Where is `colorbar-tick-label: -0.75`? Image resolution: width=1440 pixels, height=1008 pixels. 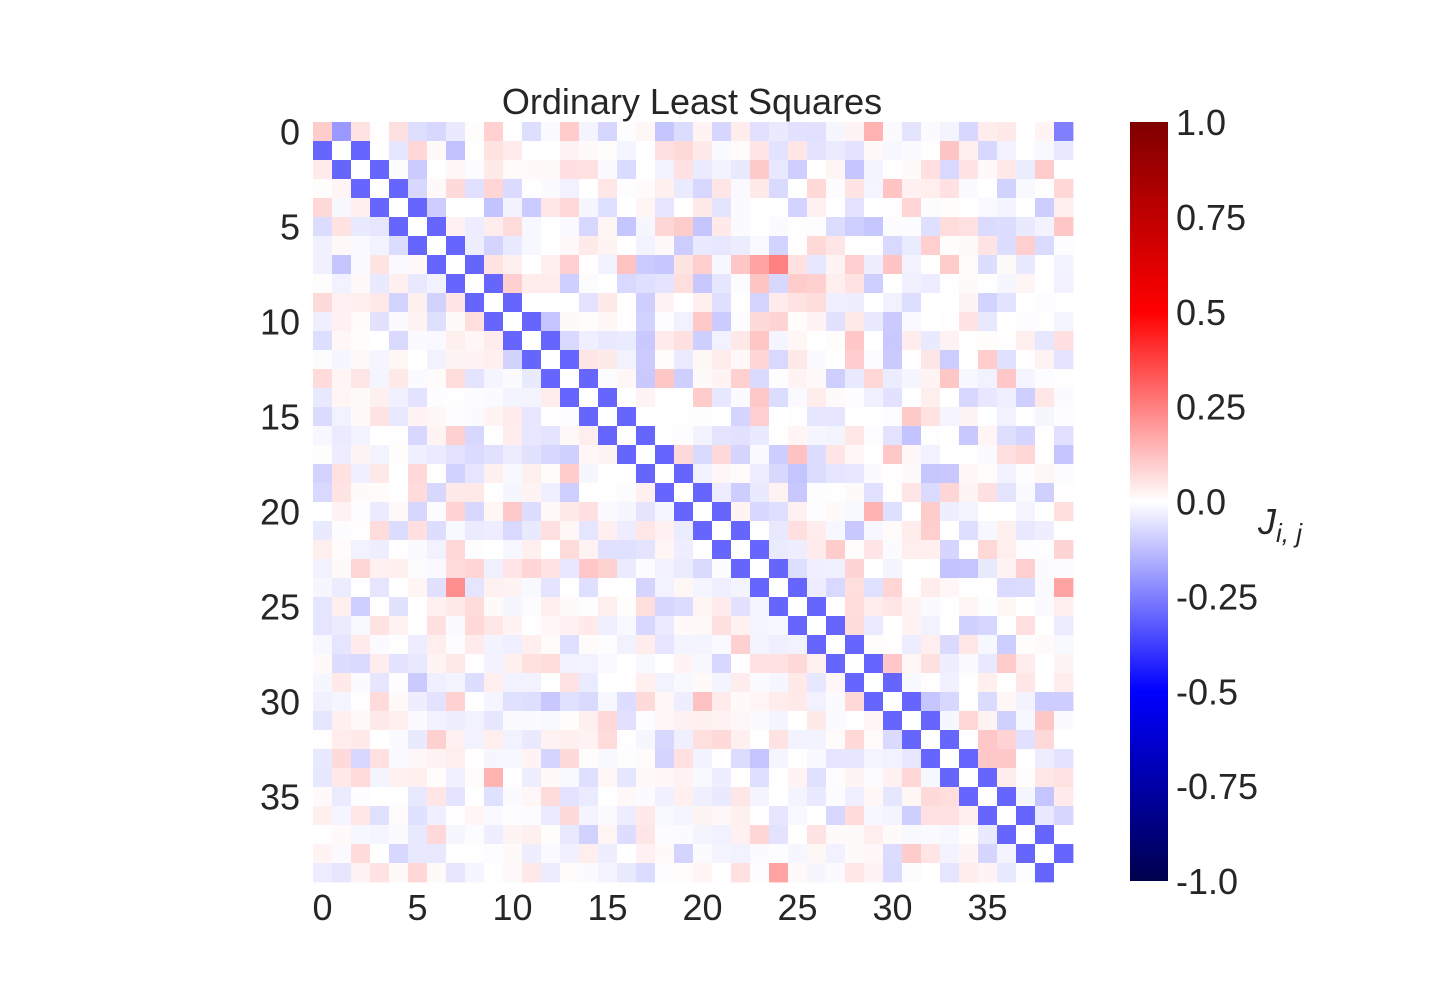 colorbar-tick-label: -0.75 is located at coordinates (1217, 786).